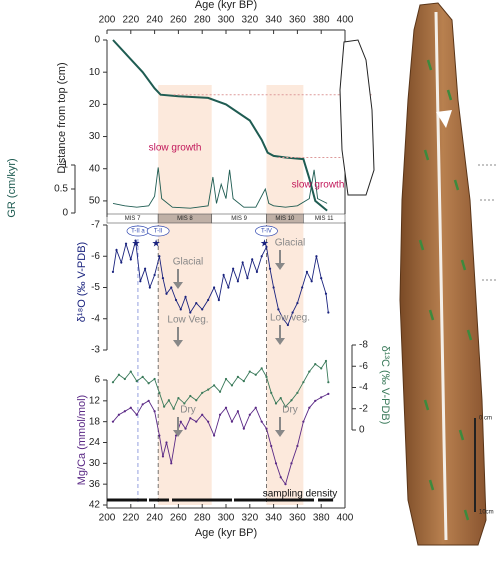 Image resolution: width=500 pixels, height=561 pixels. What do you see at coordinates (188, 410) in the screenshot?
I see `annotation: Dry` at bounding box center [188, 410].